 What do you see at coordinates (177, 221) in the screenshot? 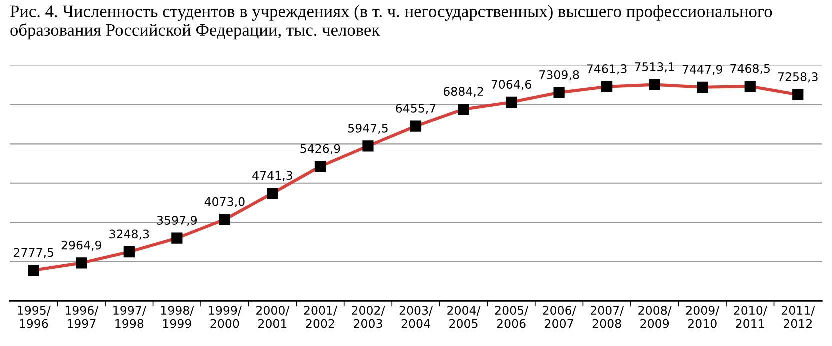
I see `data-label: 3597,9` at bounding box center [177, 221].